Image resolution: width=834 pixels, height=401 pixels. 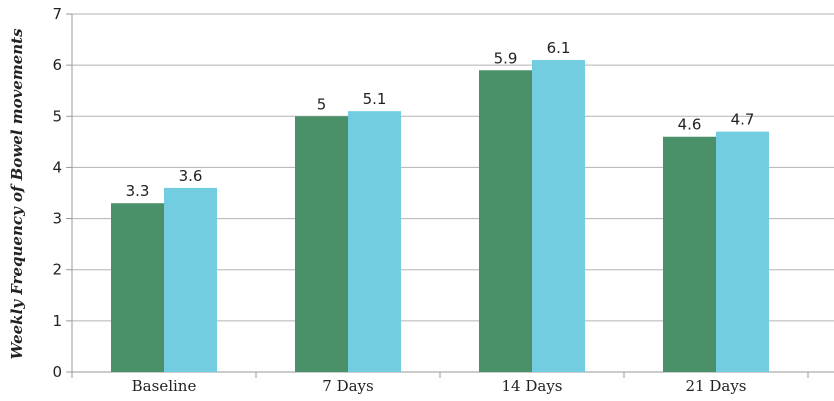 I want to click on x-axis-categories: Baseline 7 Days 14 Days 21 Days, so click(x=440, y=383).